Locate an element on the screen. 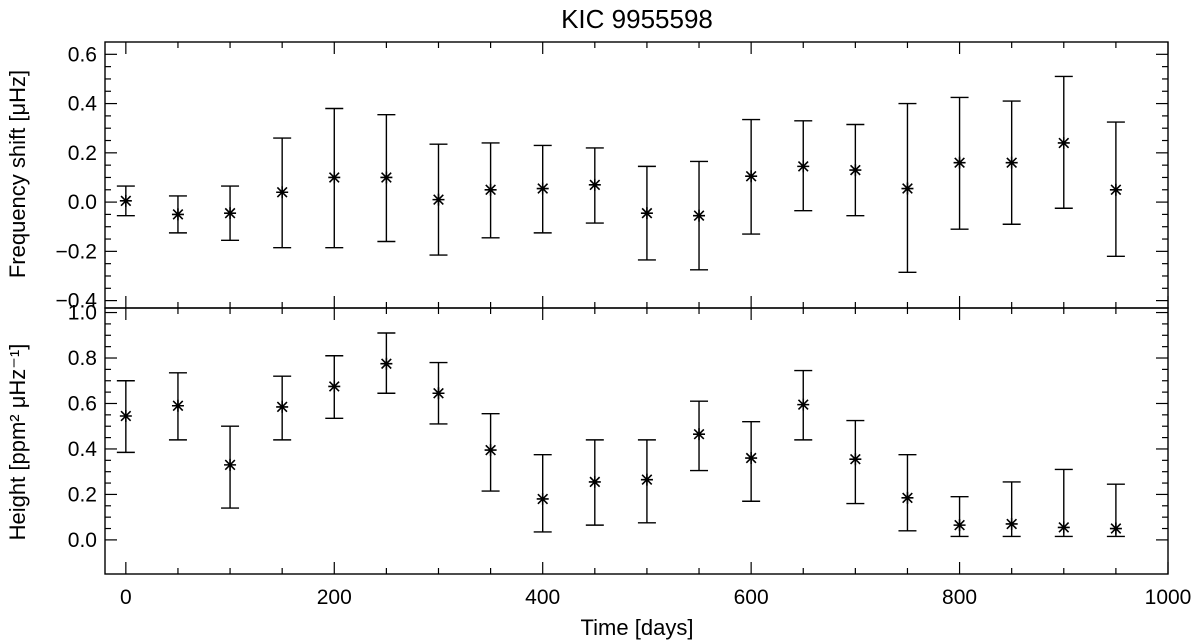 The width and height of the screenshot is (1200, 642). x-axis-label: Time [days] is located at coordinates (637, 627).